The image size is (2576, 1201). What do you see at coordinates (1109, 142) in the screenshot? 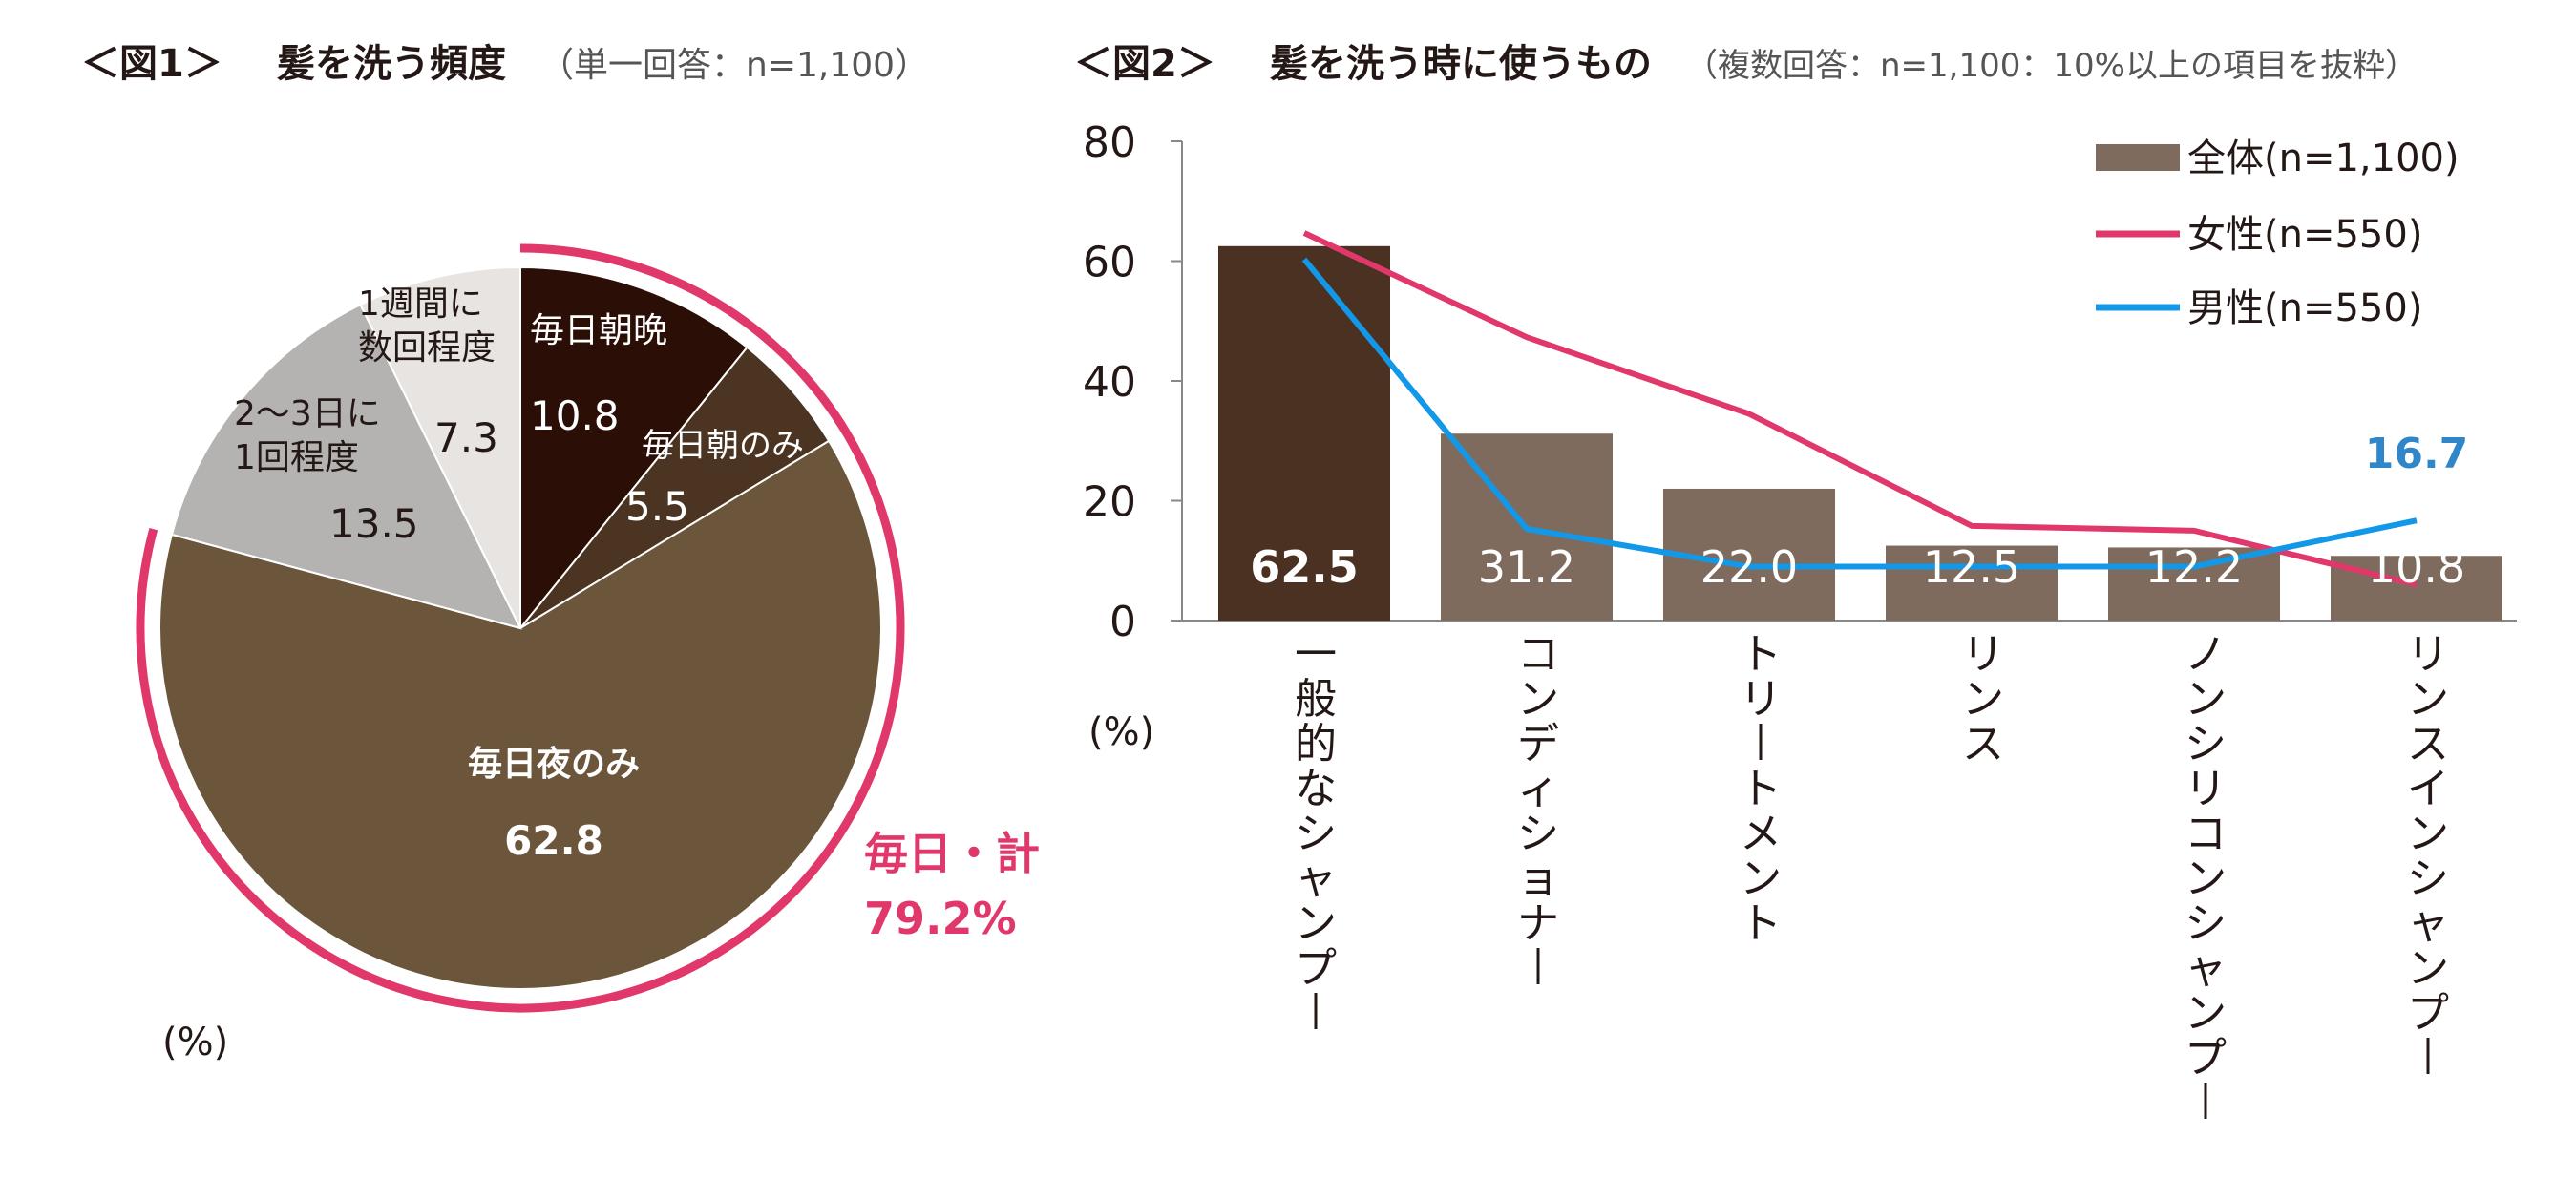
I see `y-tick-label: 80` at bounding box center [1109, 142].